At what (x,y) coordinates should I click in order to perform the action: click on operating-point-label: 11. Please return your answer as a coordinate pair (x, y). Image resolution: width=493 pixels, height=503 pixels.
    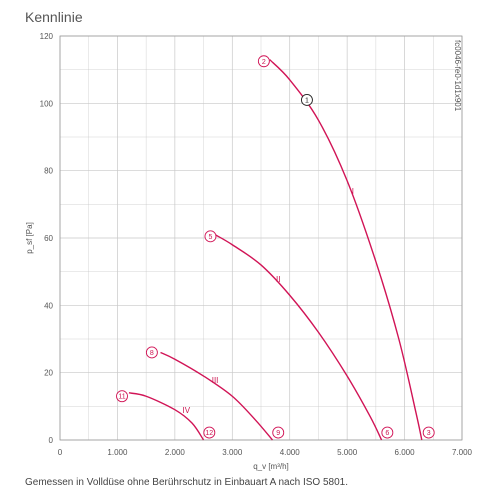
    Looking at the image, I should click on (121, 397).